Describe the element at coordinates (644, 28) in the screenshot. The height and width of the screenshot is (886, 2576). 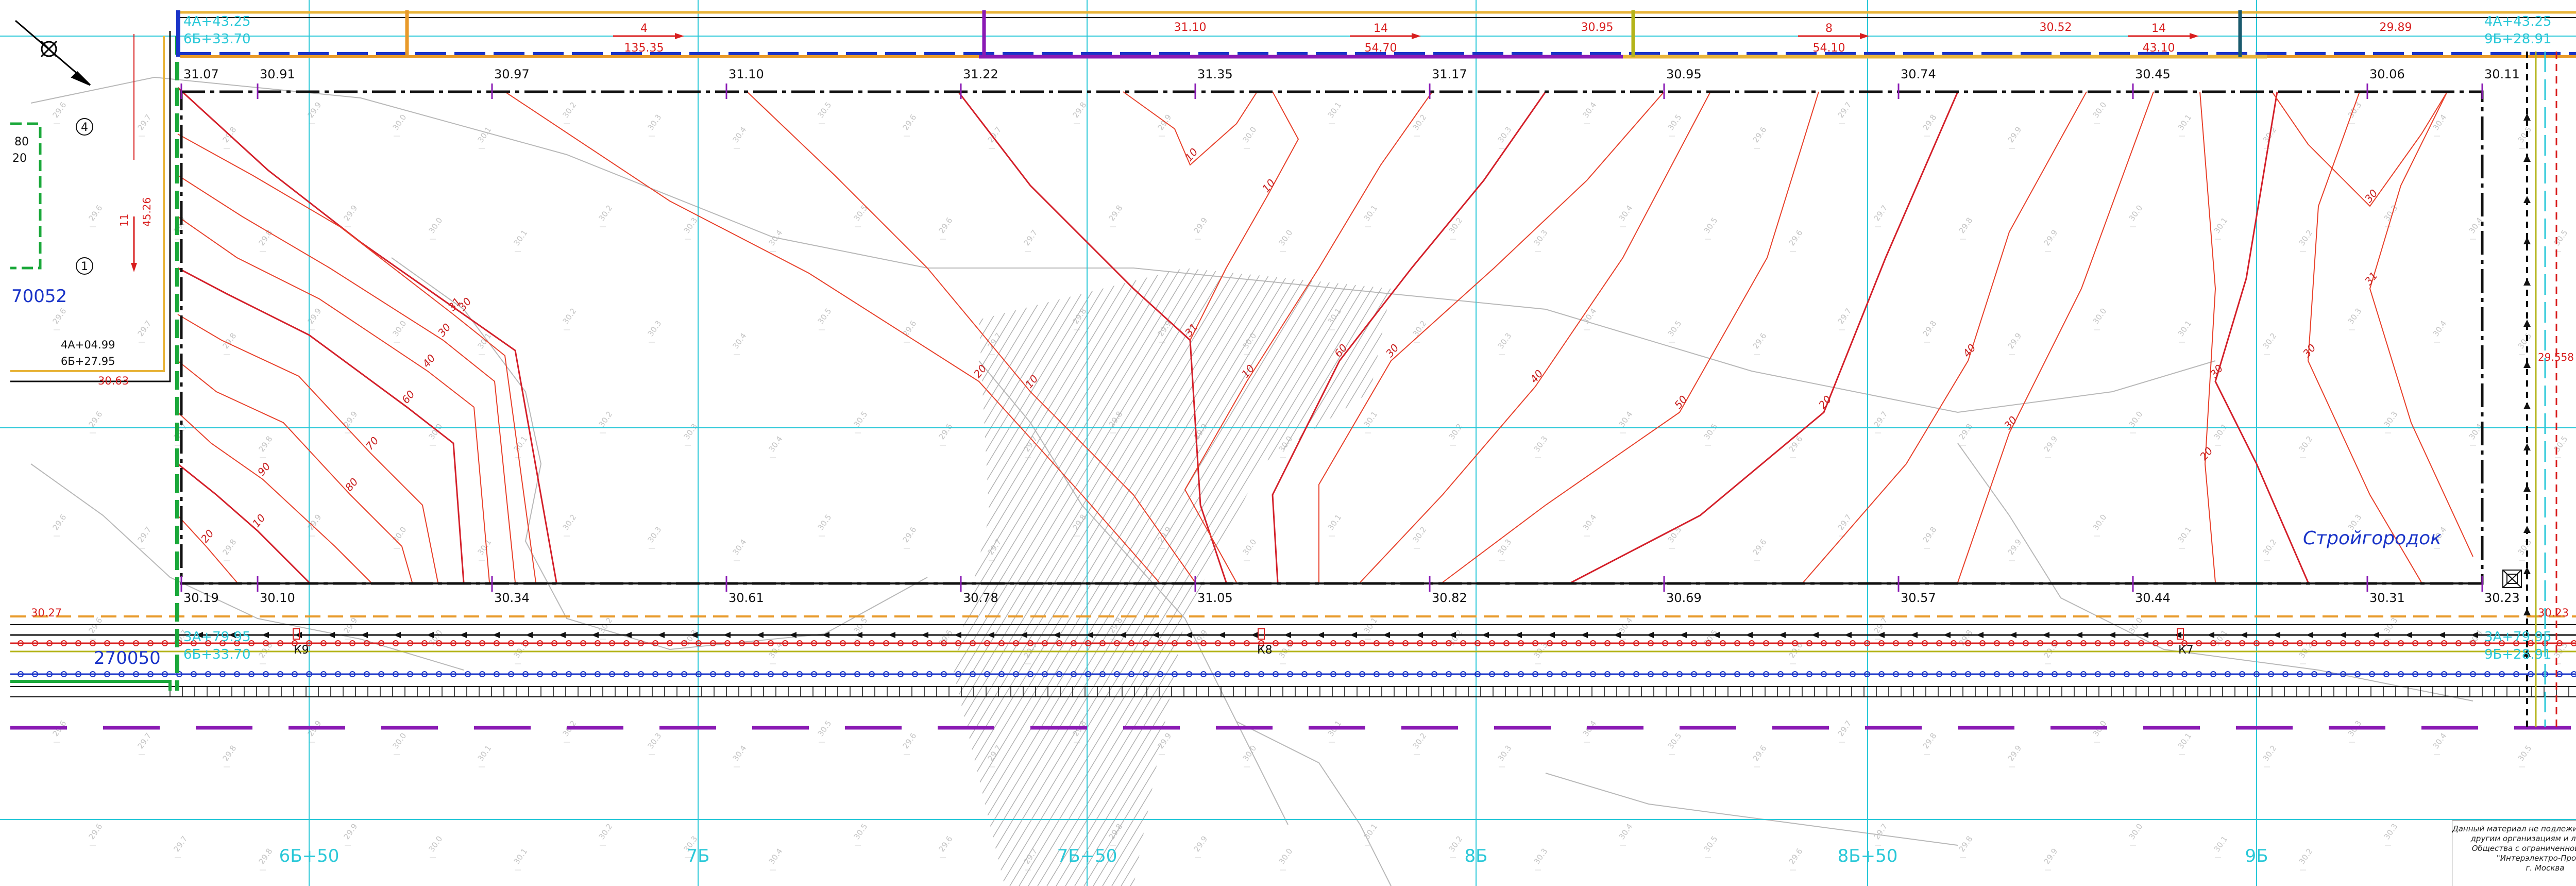
I see `slope-value: 4` at that location.